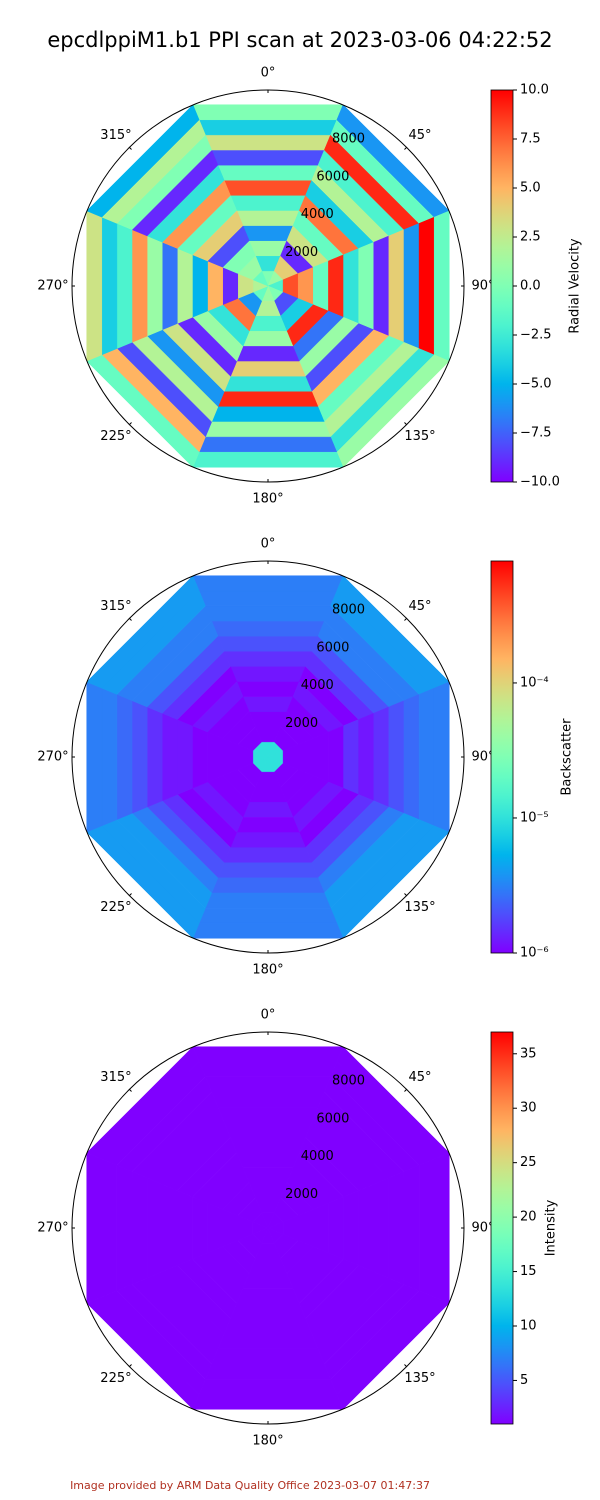 The width and height of the screenshot is (600, 1500). What do you see at coordinates (530, 237) in the screenshot?
I see `cbar-tick-label: 2.5` at bounding box center [530, 237].